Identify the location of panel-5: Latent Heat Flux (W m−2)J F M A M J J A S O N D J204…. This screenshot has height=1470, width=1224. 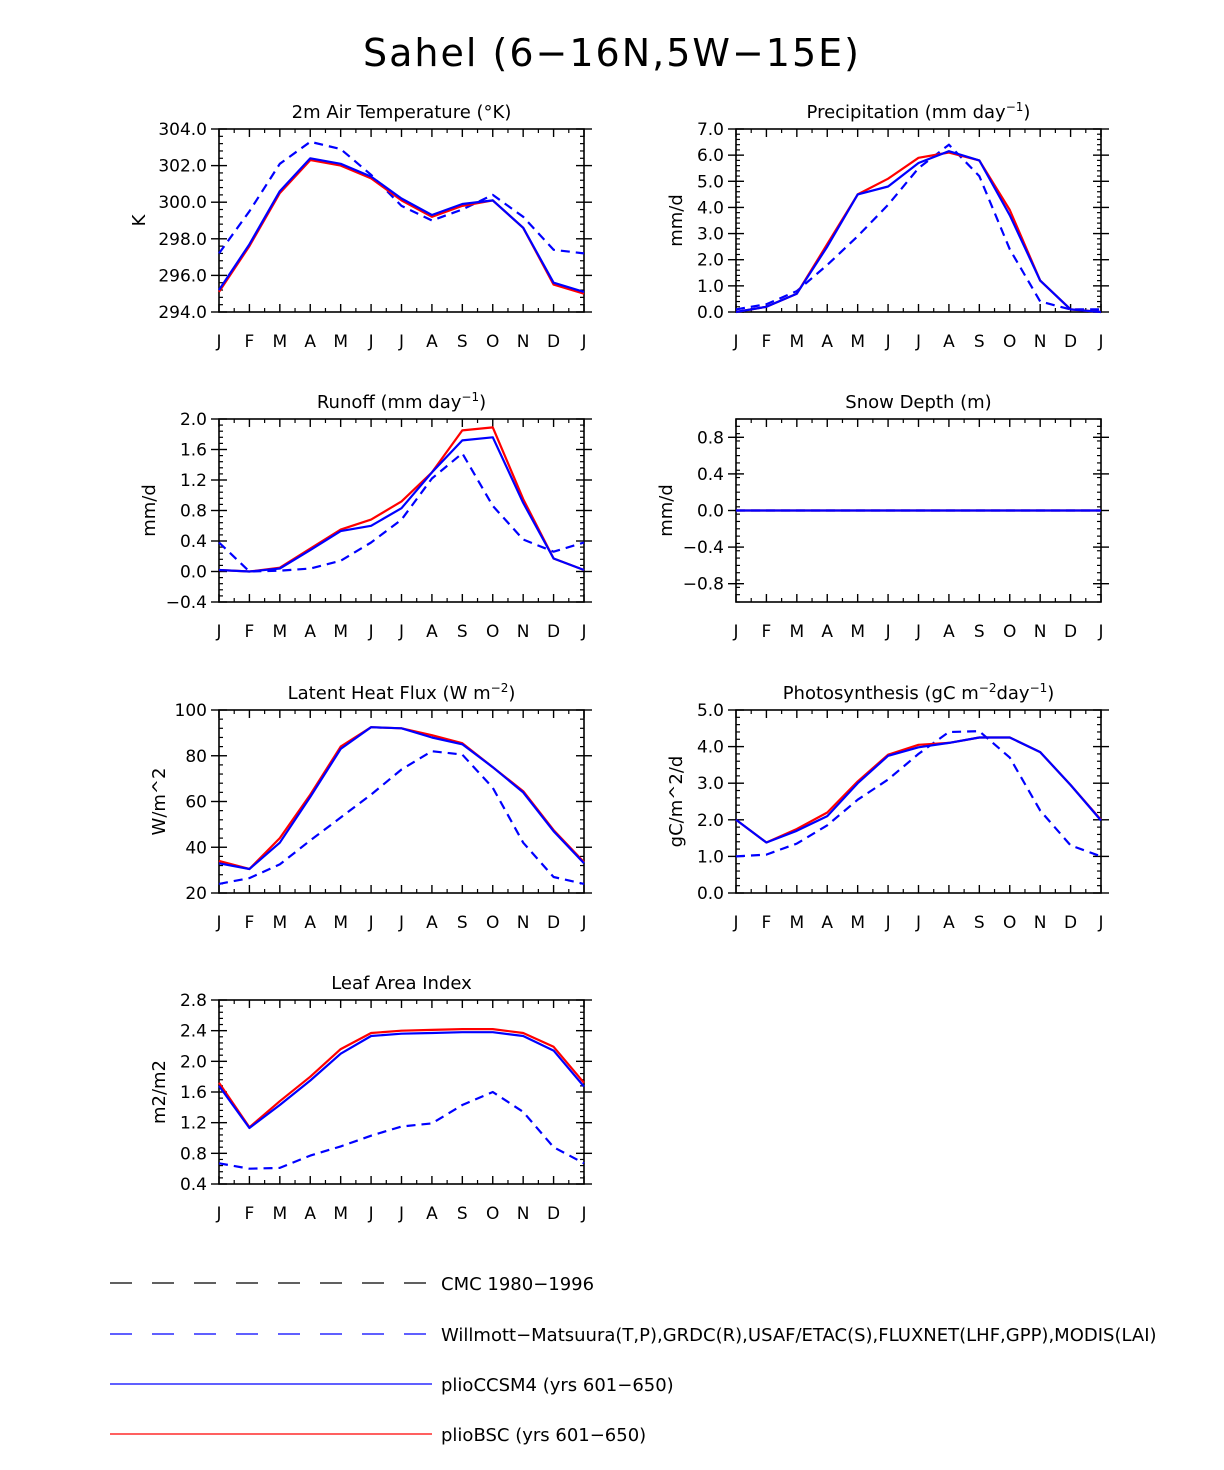
(370, 807).